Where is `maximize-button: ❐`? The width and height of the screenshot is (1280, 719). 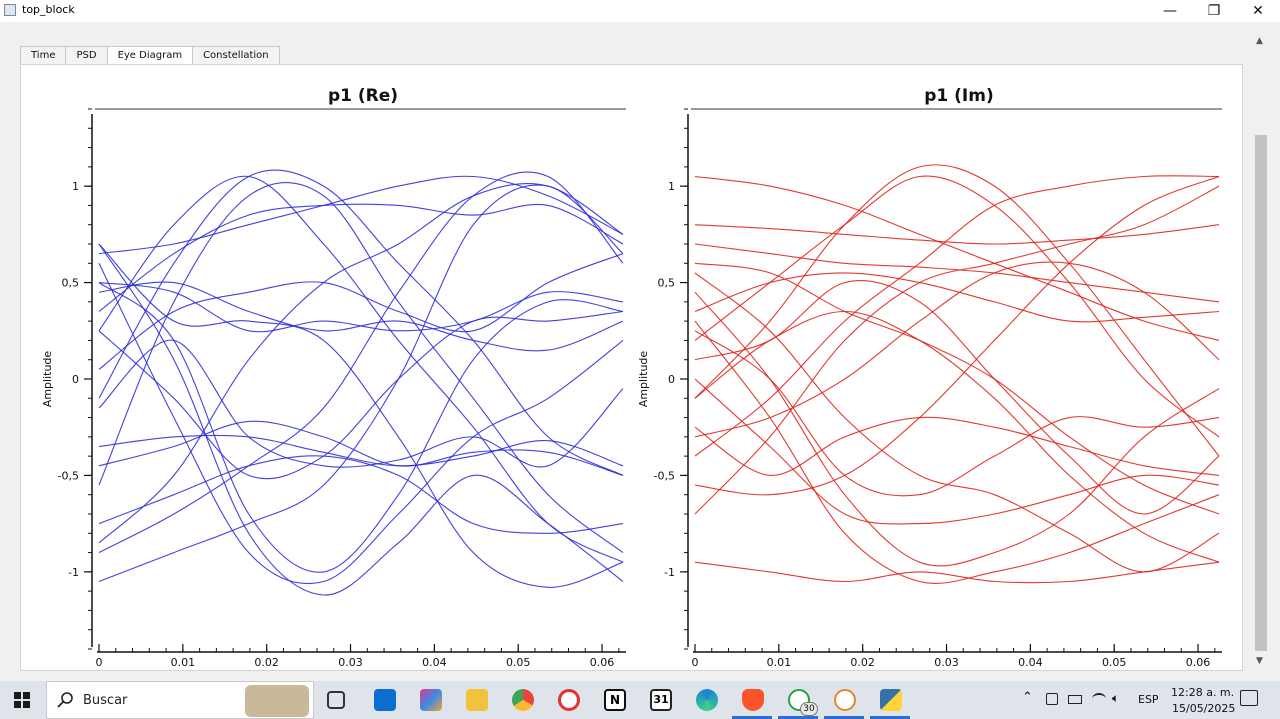
maximize-button: ❐ is located at coordinates (1214, 11).